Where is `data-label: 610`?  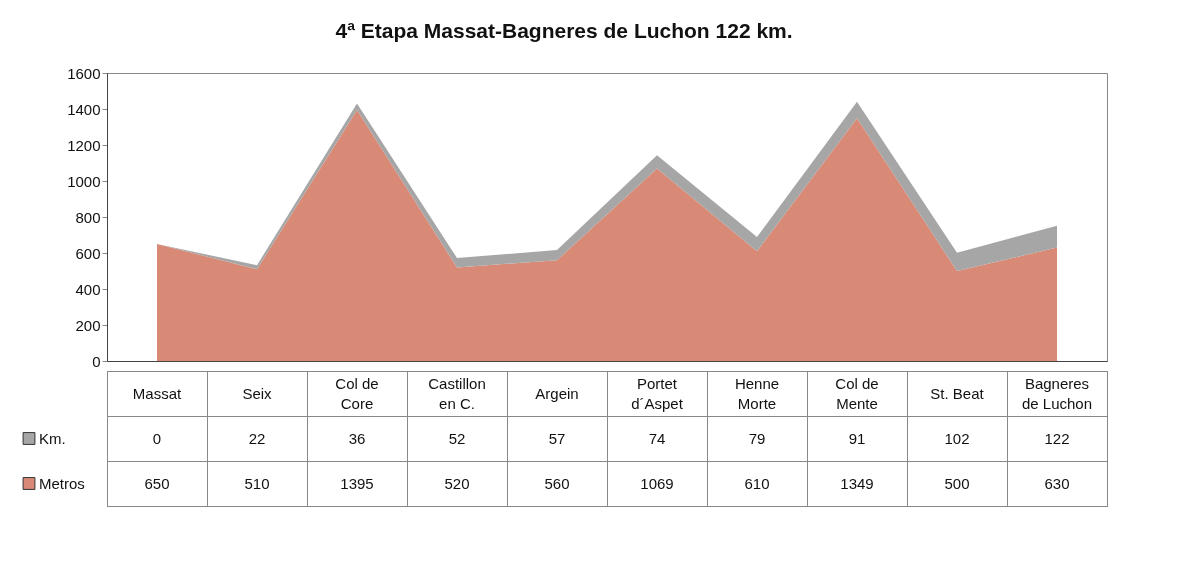 data-label: 610 is located at coordinates (757, 483).